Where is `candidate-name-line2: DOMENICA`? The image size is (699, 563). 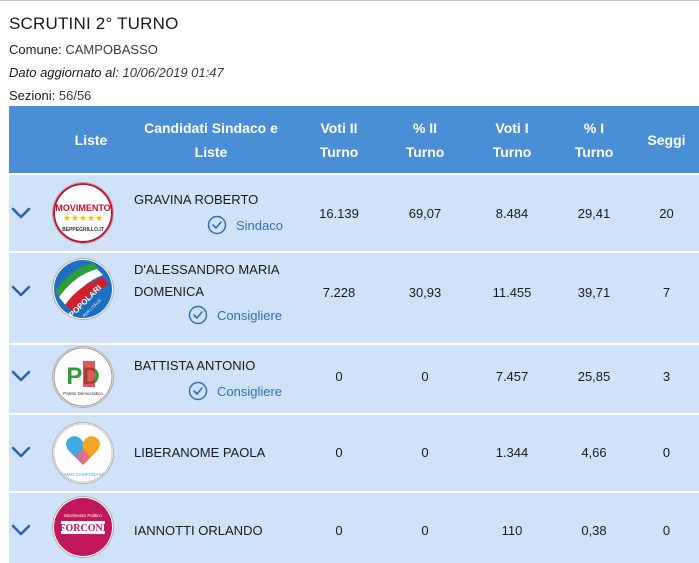 candidate-name-line2: DOMENICA is located at coordinates (169, 291).